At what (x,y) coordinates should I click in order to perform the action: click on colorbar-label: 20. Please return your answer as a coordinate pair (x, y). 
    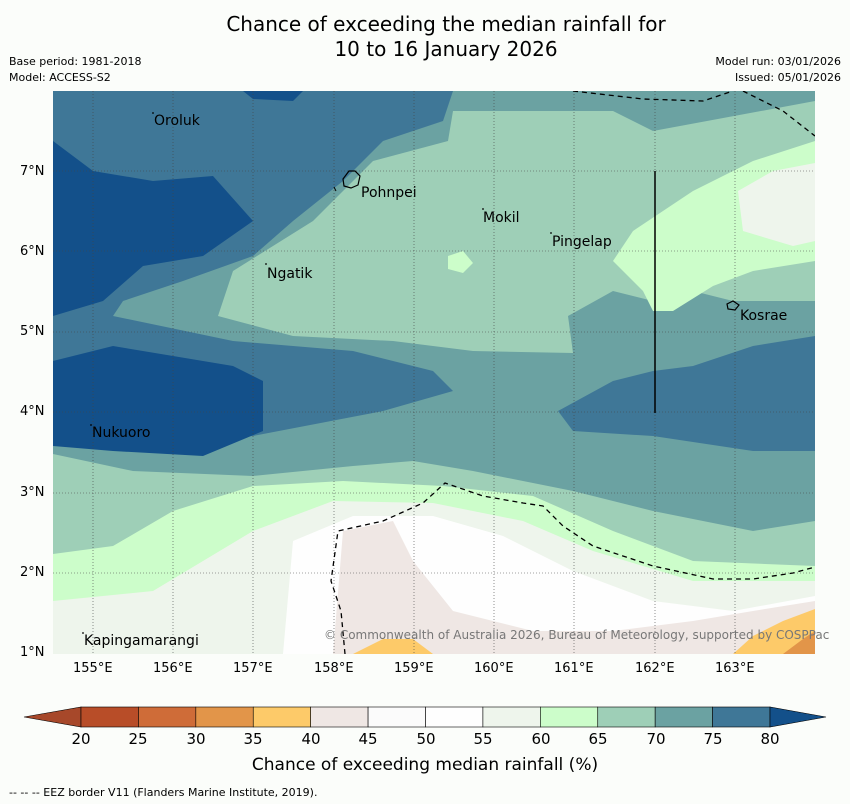
    Looking at the image, I should click on (81, 739).